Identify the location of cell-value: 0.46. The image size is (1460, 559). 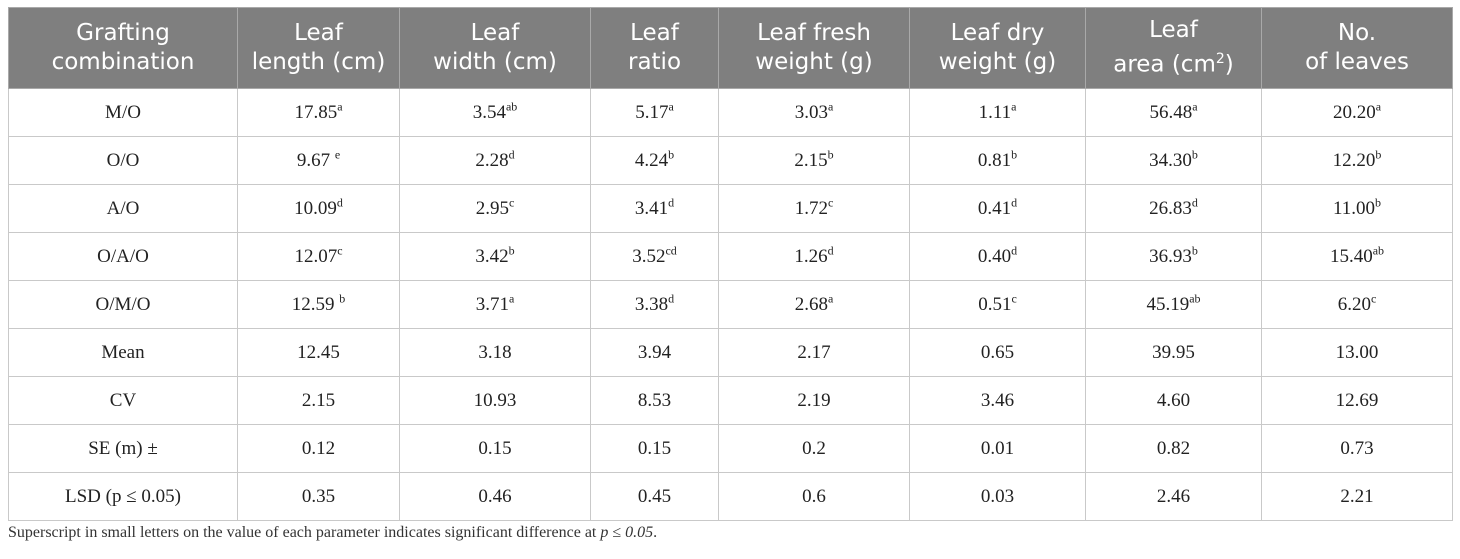
(495, 496).